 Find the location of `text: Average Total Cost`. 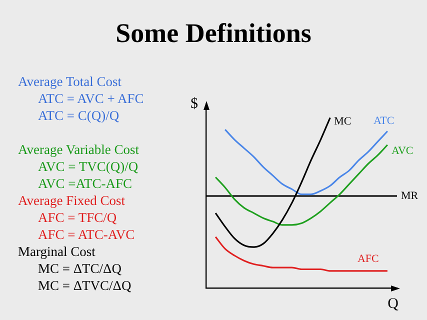

text: Average Total Cost is located at coordinates (70, 81).